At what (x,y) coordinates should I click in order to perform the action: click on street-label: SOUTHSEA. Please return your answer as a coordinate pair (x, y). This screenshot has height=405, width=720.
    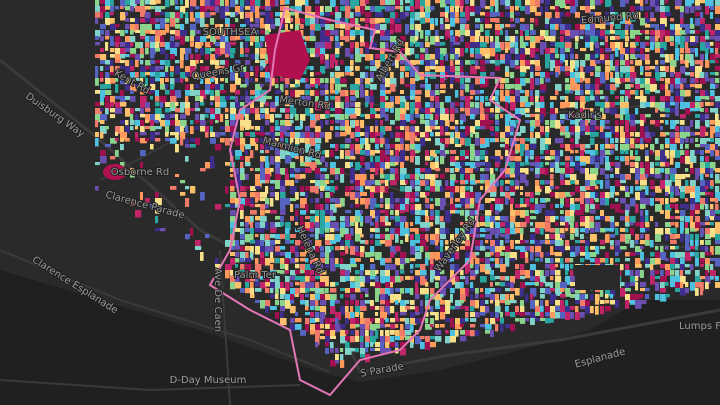
    Looking at the image, I should click on (230, 32).